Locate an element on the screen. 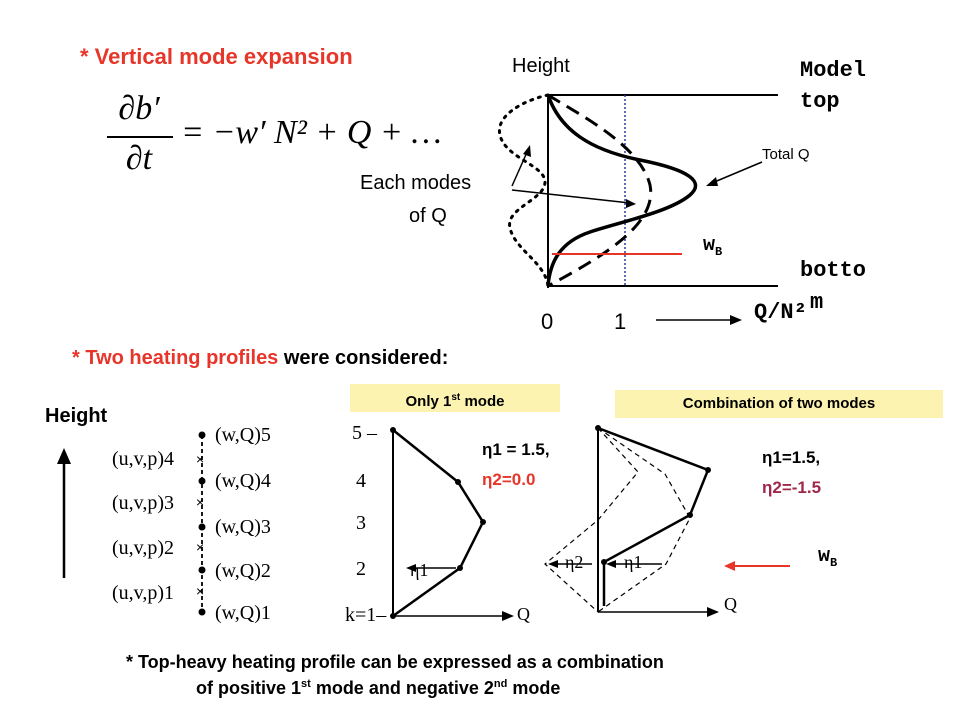 Image resolution: width=960 pixels, height=720 pixels. grid-wq-2: (w,Q)2 is located at coordinates (243, 571).